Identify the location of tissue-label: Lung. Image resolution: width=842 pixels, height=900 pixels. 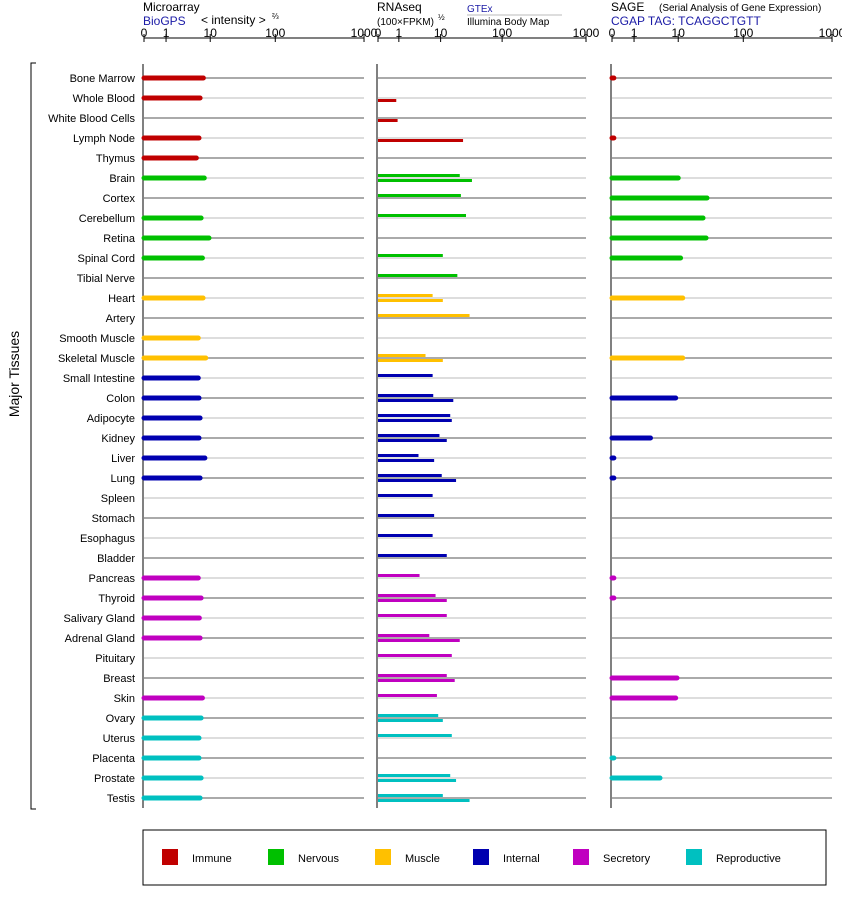
(123, 479).